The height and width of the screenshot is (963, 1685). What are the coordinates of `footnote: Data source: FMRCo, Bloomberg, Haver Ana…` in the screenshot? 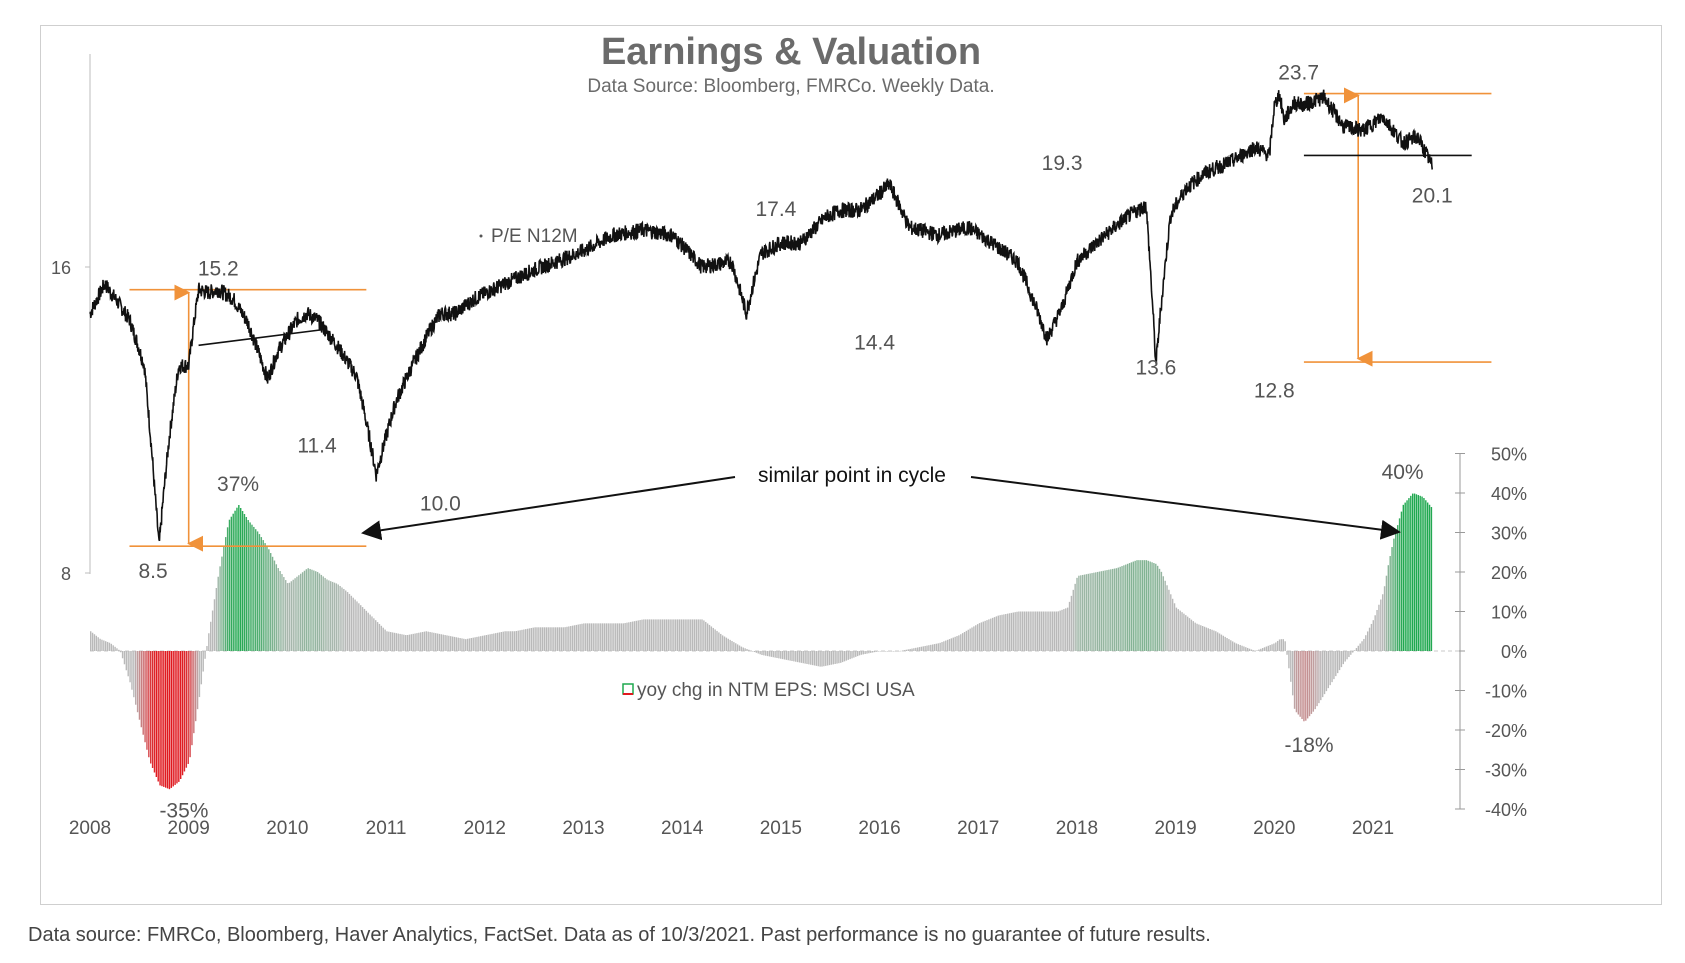 It's located at (619, 935).